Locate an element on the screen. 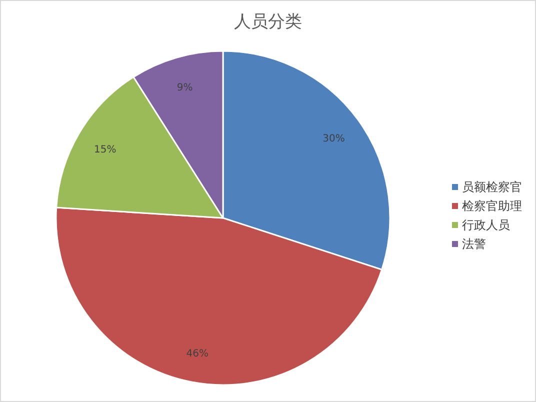 The height and width of the screenshot is (402, 536). legend-label: 员额检察官 is located at coordinates (492, 187).